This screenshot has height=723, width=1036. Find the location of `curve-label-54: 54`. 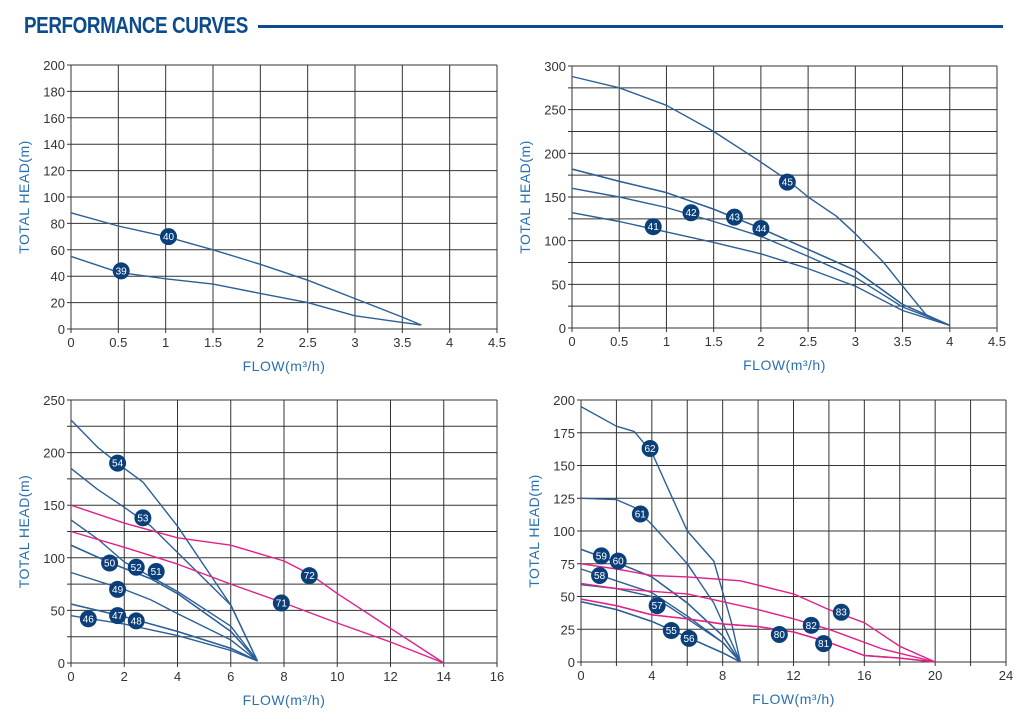

curve-label-54: 54 is located at coordinates (118, 464).